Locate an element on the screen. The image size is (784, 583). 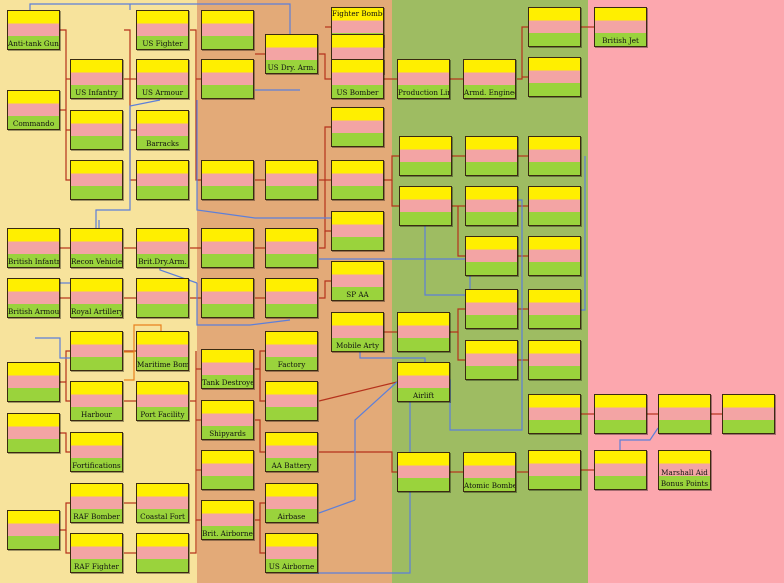
tech-node-atomic-bomber: Atomic Bomber is located at coordinates (489, 472).